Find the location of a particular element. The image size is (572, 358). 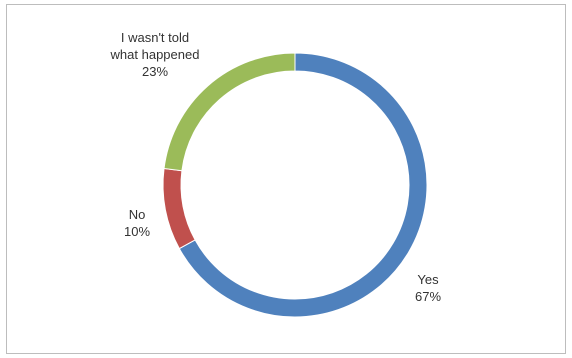

donut-slice-i-wasn-t-told-what-happened is located at coordinates (229, 112).